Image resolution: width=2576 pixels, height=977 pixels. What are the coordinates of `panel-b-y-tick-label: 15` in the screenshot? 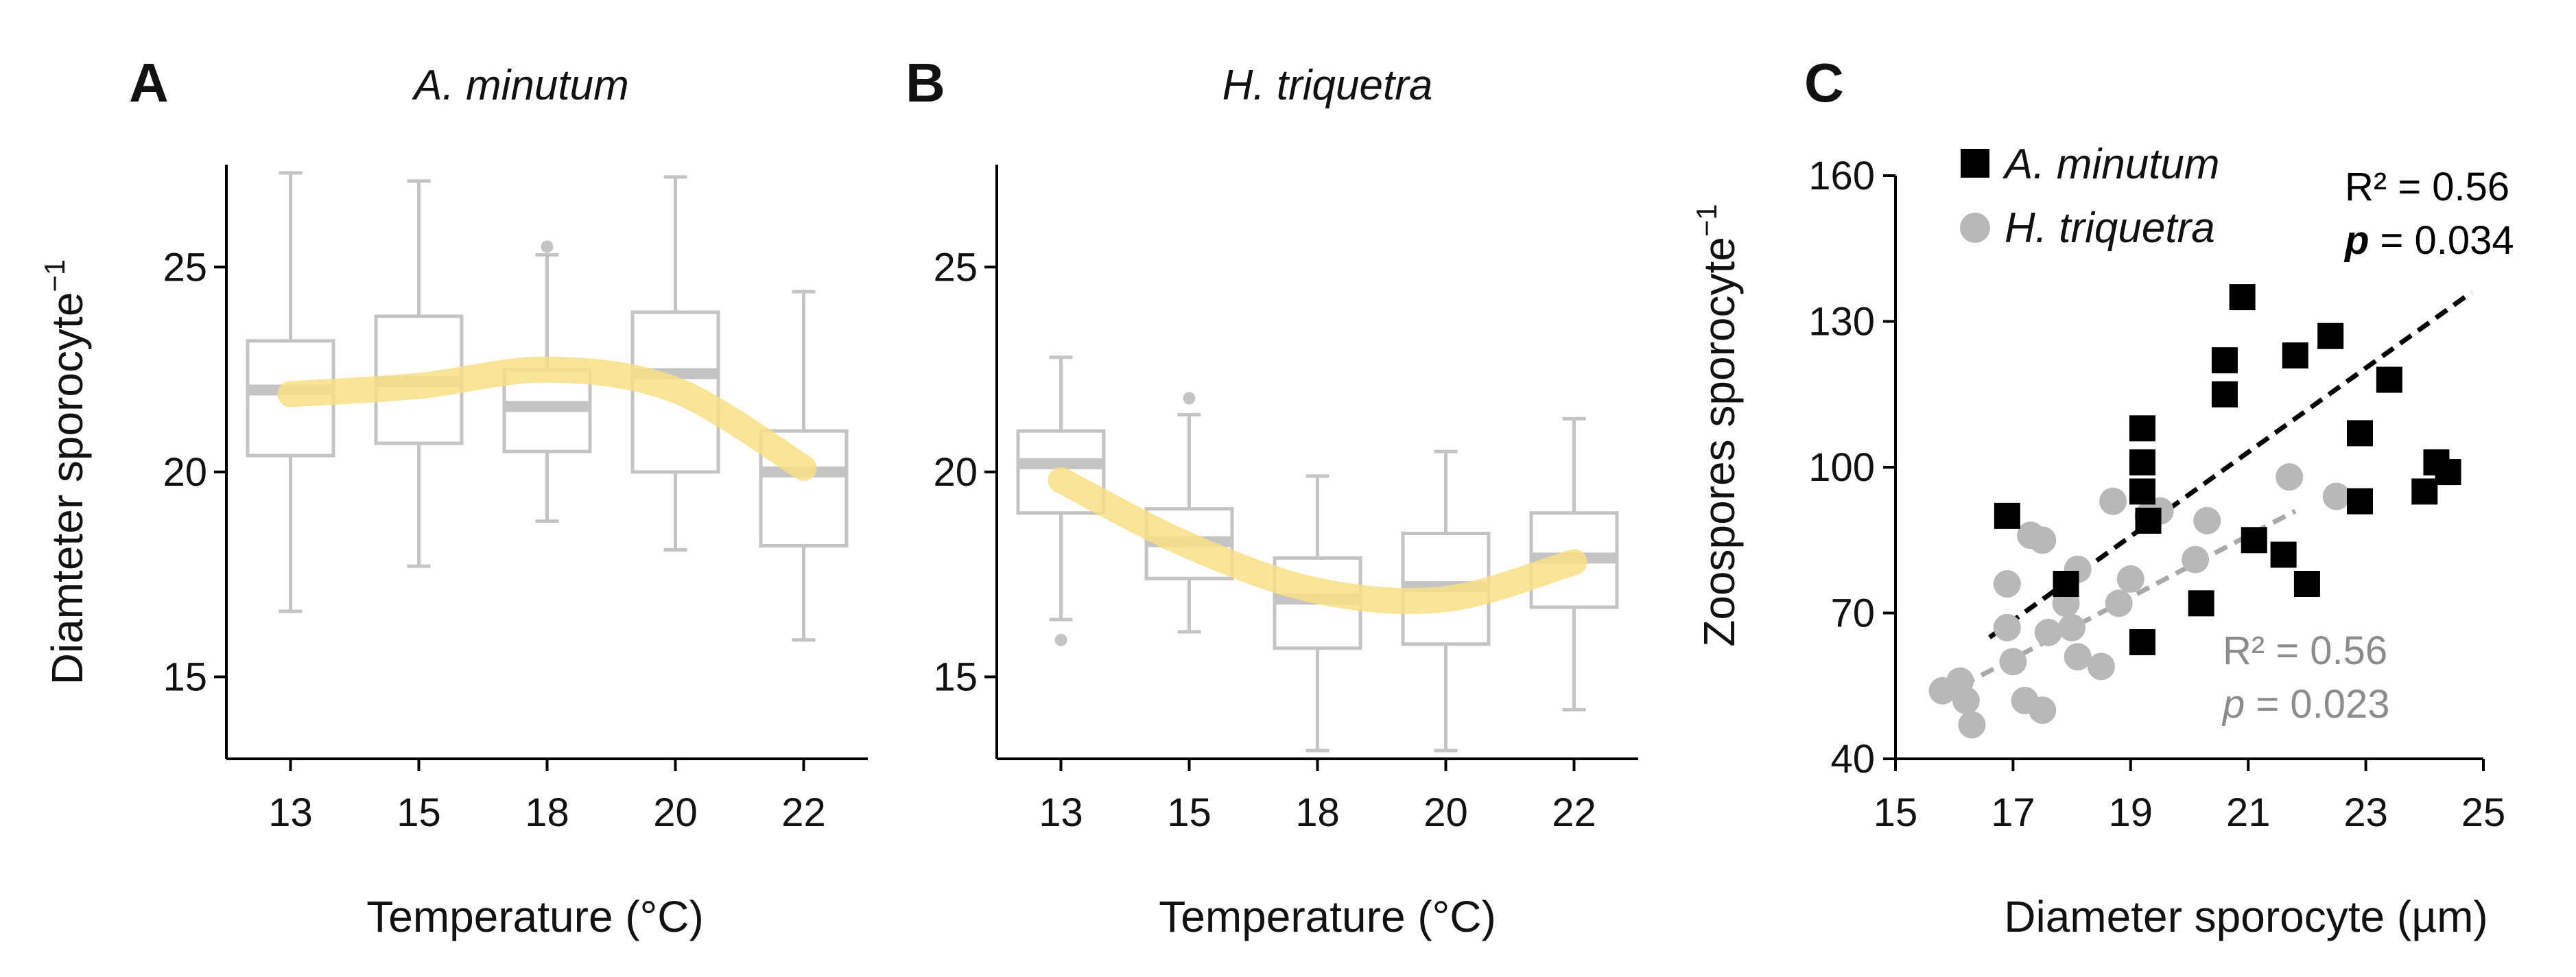 It's located at (955, 677).